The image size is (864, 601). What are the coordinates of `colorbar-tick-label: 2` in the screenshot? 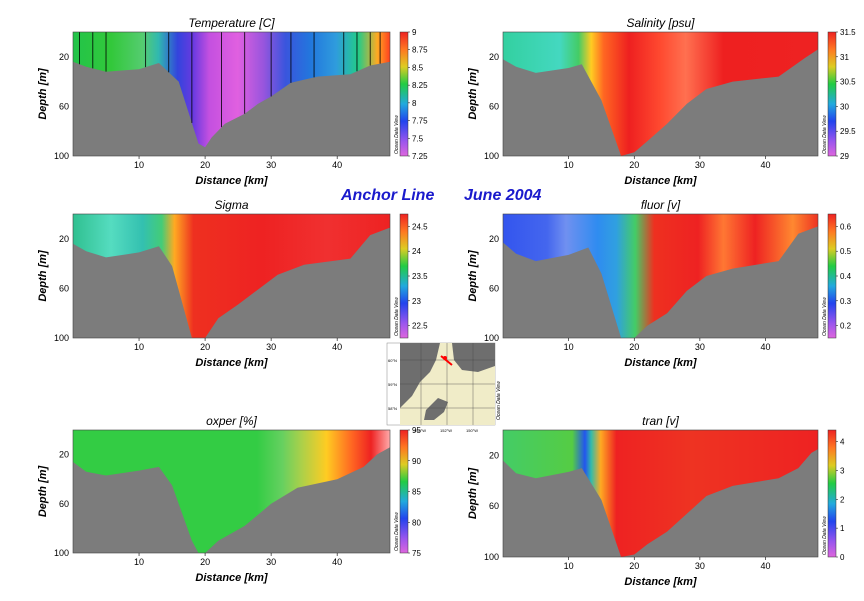 It's located at (842, 499).